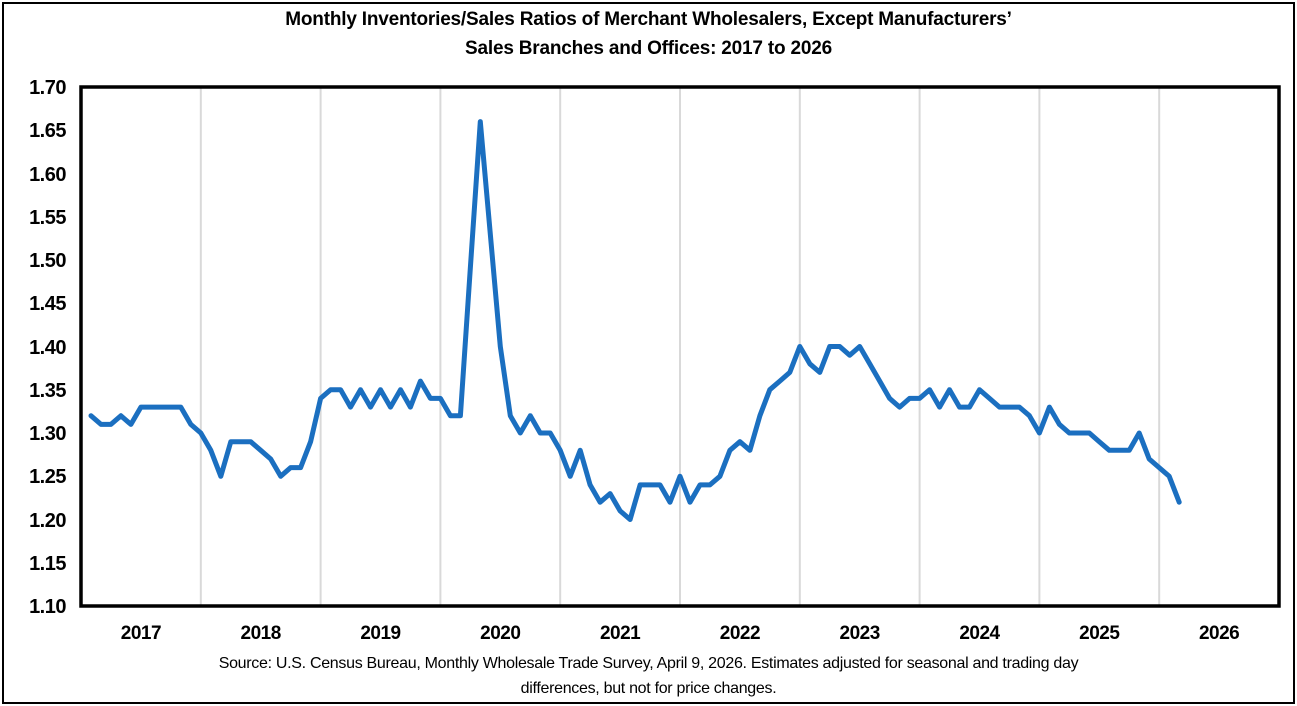 This screenshot has height=706, width=1297. What do you see at coordinates (47, 434) in the screenshot?
I see `y-axis-tick-label: 1.30` at bounding box center [47, 434].